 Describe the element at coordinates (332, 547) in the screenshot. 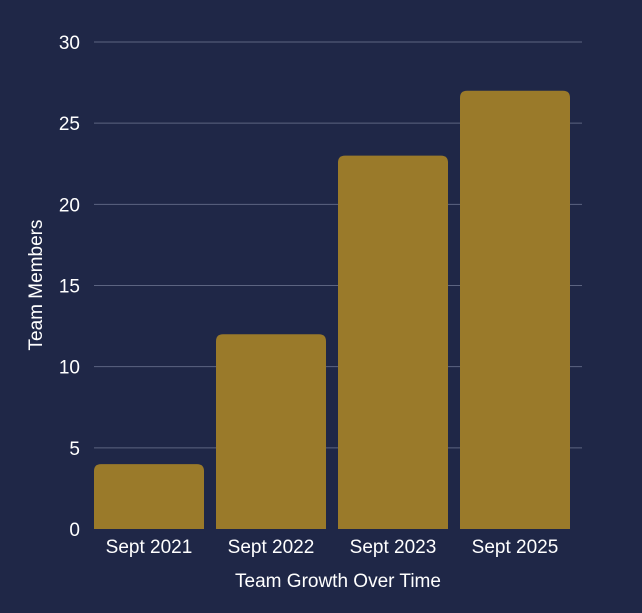

I see `x-axis-ticks: Sept 2021 Sept 2022 Sept 2023 Sept 2025` at that location.